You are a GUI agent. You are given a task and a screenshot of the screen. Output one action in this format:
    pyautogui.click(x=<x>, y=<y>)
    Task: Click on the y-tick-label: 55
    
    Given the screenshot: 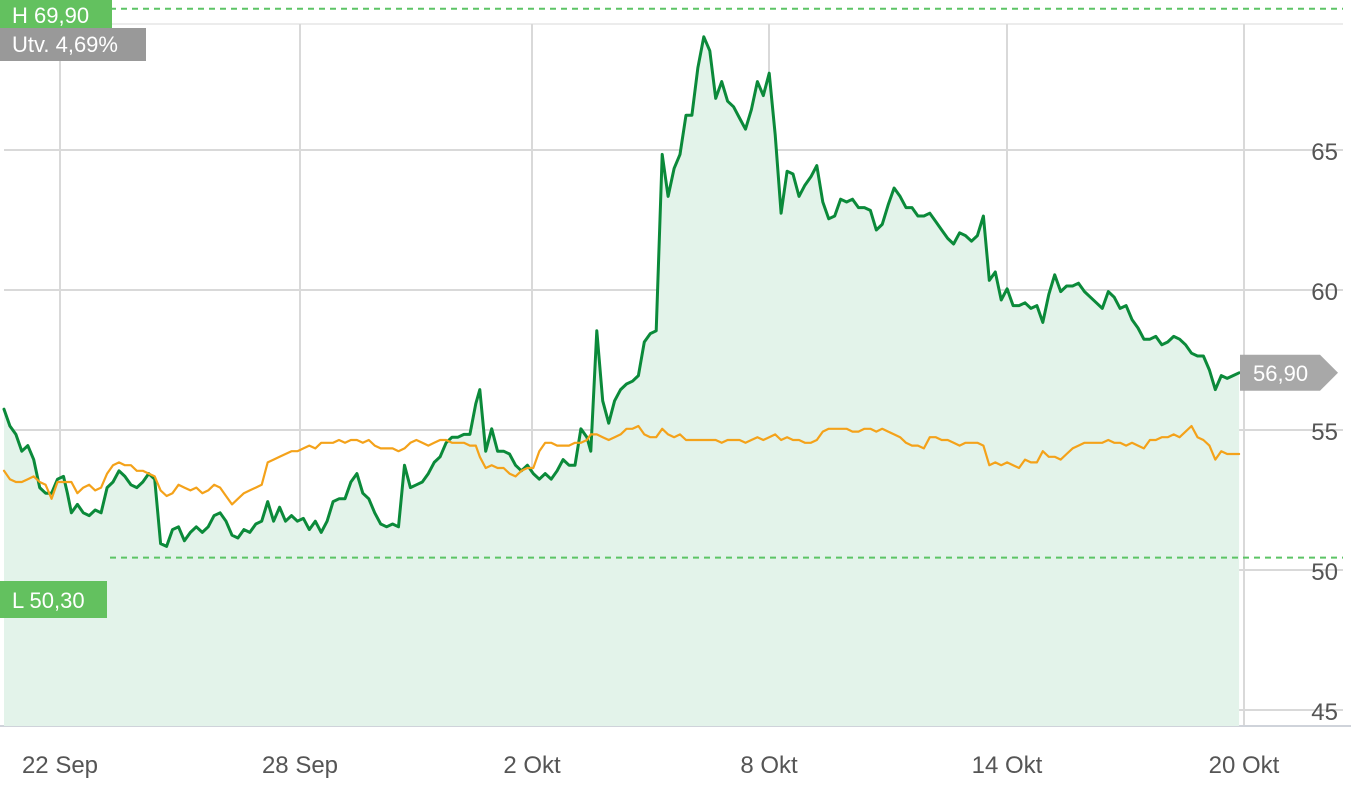 What is the action you would take?
    pyautogui.click(x=1324, y=432)
    